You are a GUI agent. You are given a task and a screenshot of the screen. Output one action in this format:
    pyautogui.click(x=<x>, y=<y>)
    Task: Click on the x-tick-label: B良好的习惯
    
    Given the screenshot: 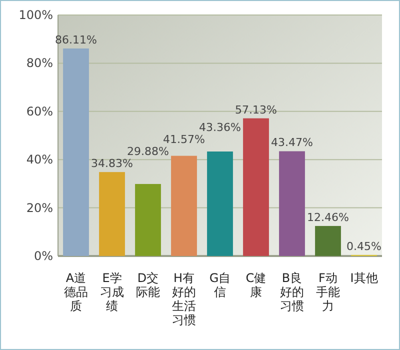 What is the action you would take?
    pyautogui.click(x=292, y=292)
    